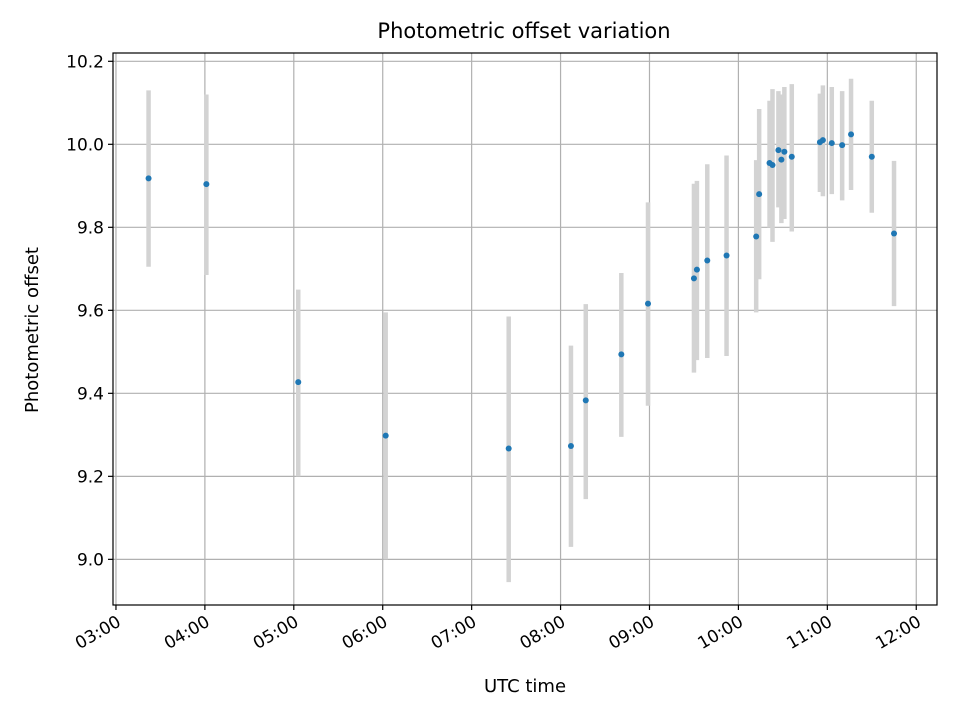  Describe the element at coordinates (525, 686) in the screenshot. I see `x-axis-label: UTC time` at that location.